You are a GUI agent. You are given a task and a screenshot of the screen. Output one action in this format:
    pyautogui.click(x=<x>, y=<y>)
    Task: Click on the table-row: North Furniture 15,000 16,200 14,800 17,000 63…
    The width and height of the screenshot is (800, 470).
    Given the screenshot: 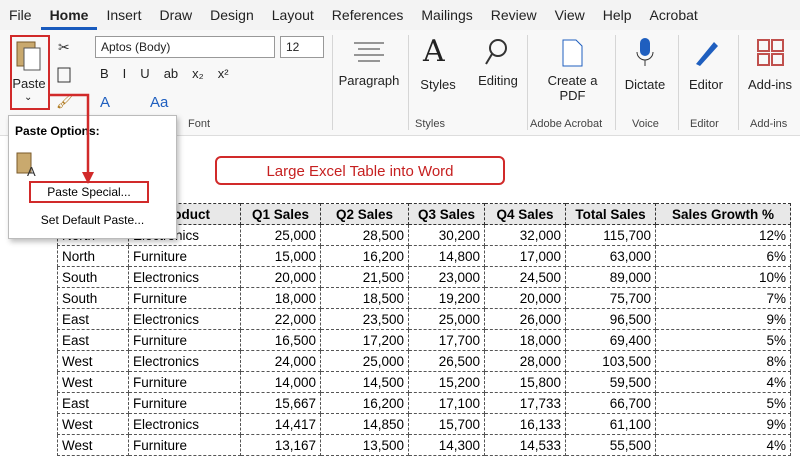 What is the action you would take?
    pyautogui.click(x=424, y=256)
    